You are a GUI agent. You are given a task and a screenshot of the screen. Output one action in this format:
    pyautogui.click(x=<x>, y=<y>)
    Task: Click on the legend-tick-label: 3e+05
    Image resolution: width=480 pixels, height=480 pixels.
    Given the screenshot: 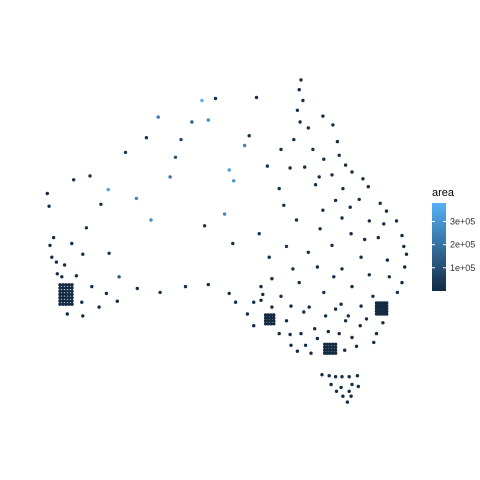 What is the action you would take?
    pyautogui.click(x=462, y=222)
    